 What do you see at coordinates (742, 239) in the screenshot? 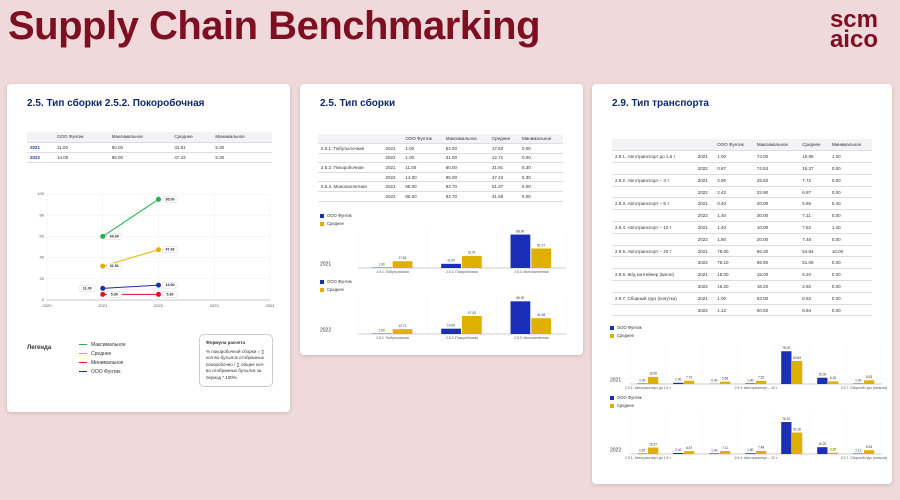
I see `table-row: 2022 1.80 20.00 7.48 0.00` at bounding box center [742, 239].